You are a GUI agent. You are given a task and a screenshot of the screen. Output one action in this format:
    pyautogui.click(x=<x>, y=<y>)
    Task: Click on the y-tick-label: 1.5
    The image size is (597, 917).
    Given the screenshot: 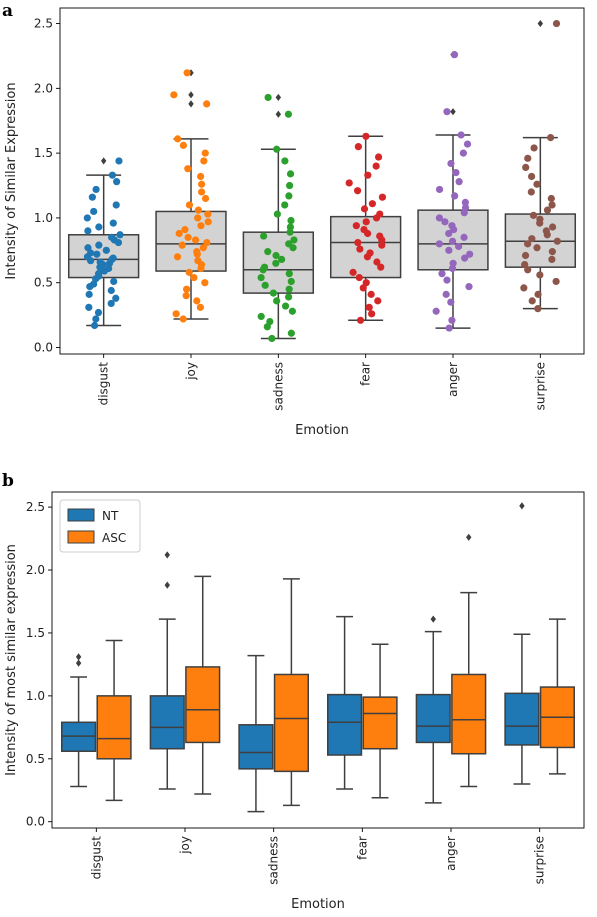 What is the action you would take?
    pyautogui.click(x=35, y=633)
    